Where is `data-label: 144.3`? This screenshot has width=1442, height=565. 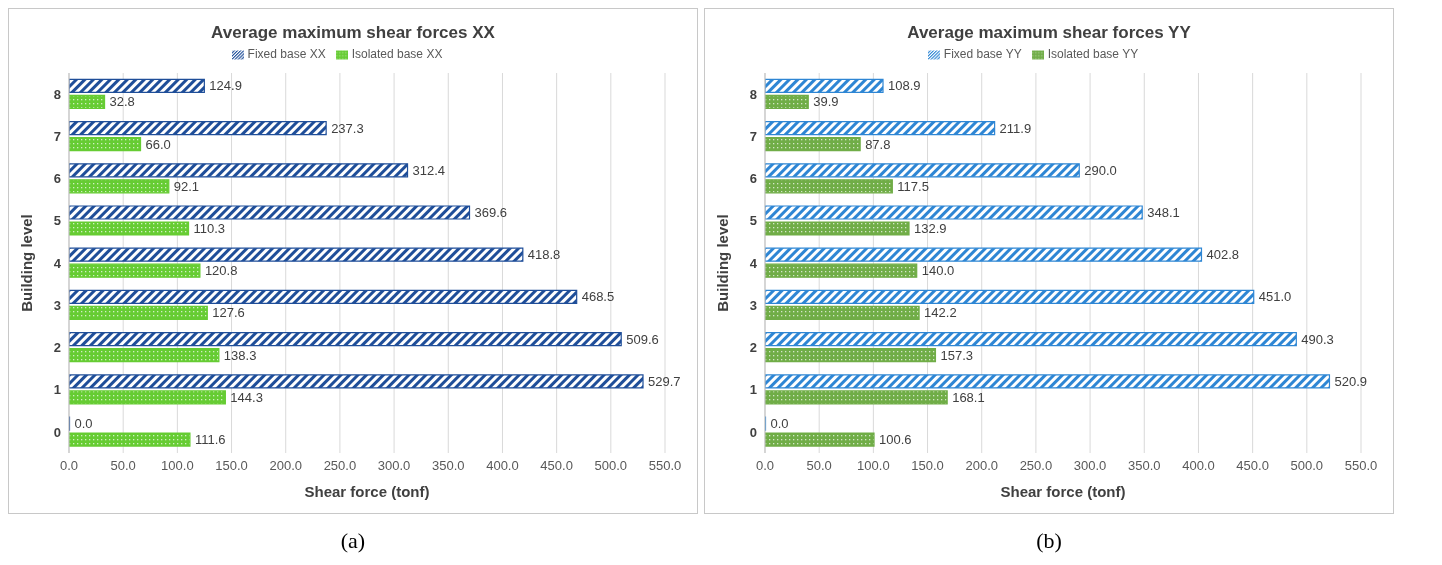
data-label: 144.3 is located at coordinates (246, 397).